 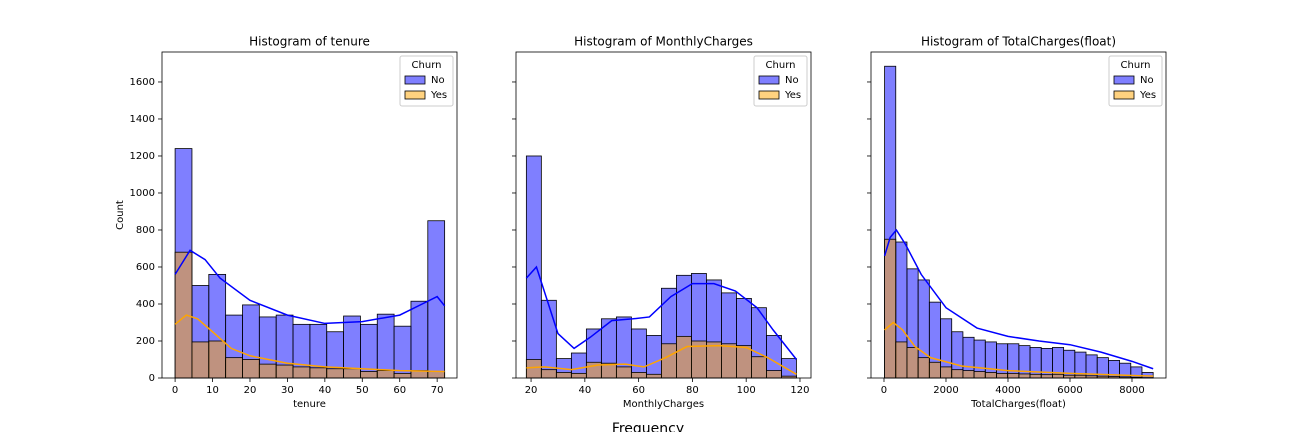 What do you see at coordinates (1018, 404) in the screenshot?
I see `x-axis-label: TotalCharges(float)` at bounding box center [1018, 404].